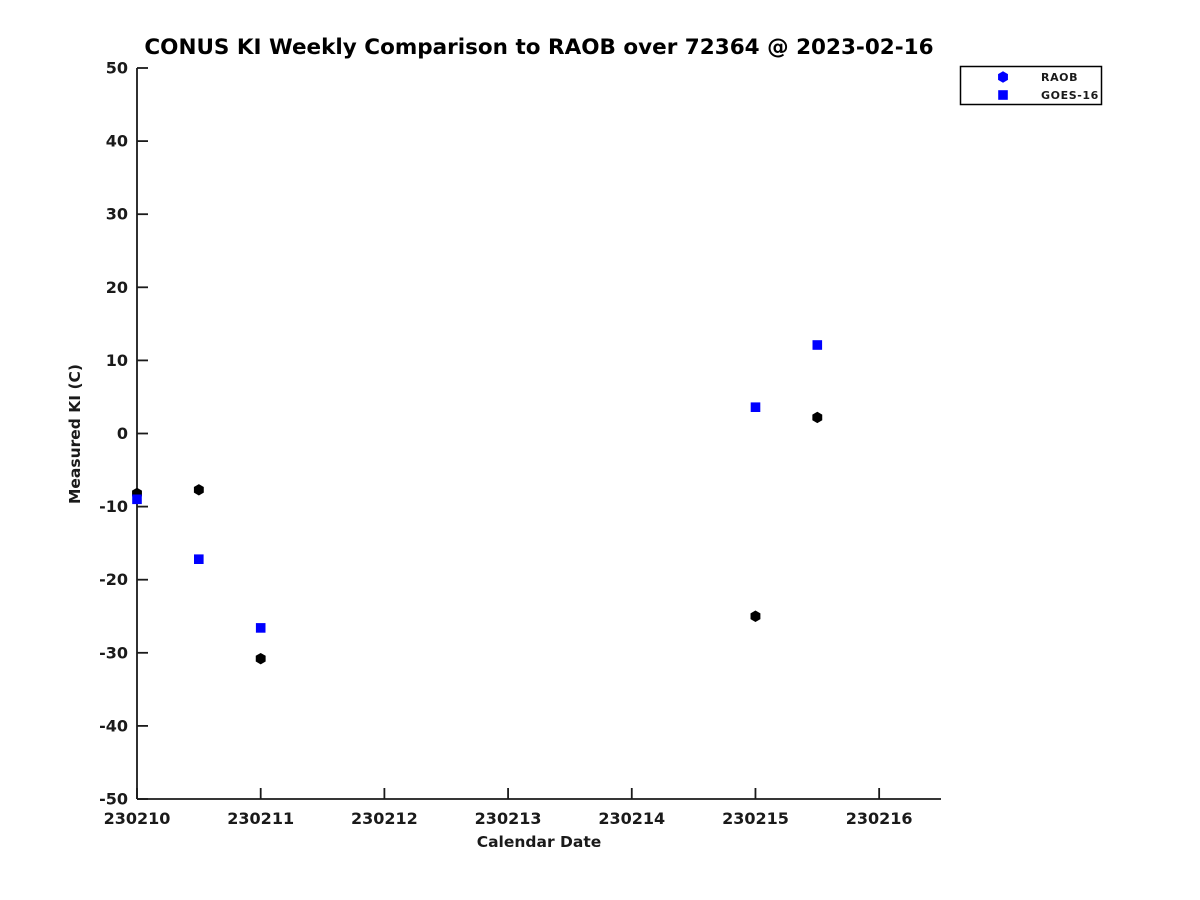 The image size is (1200, 900). Describe the element at coordinates (113, 725) in the screenshot. I see `y-tick-label: -40` at that location.